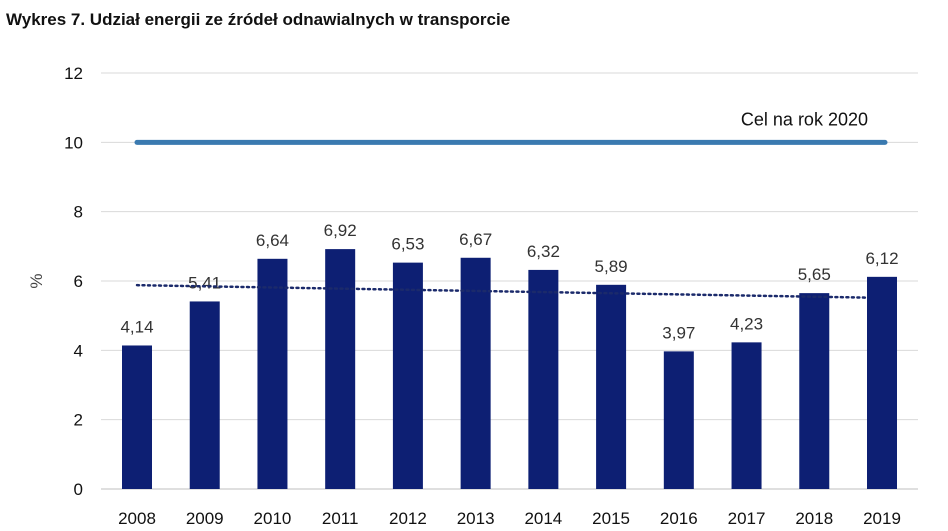 The image size is (948, 531). I want to click on x-tick-label: 2015, so click(611, 518).